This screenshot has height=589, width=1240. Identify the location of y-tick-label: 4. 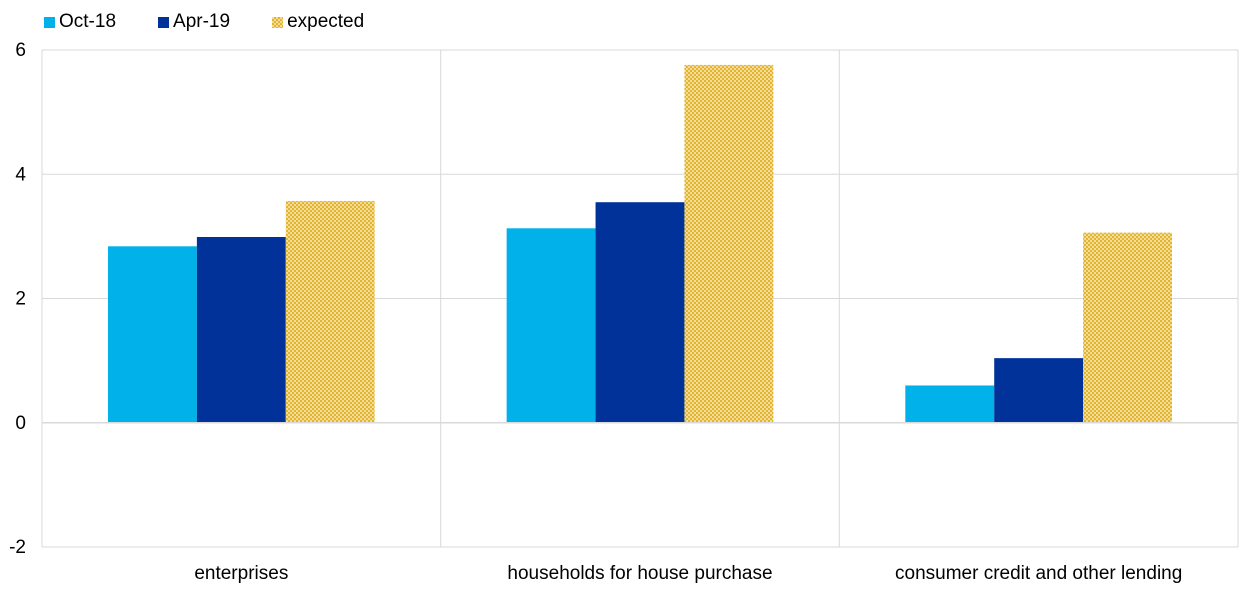
(20, 174).